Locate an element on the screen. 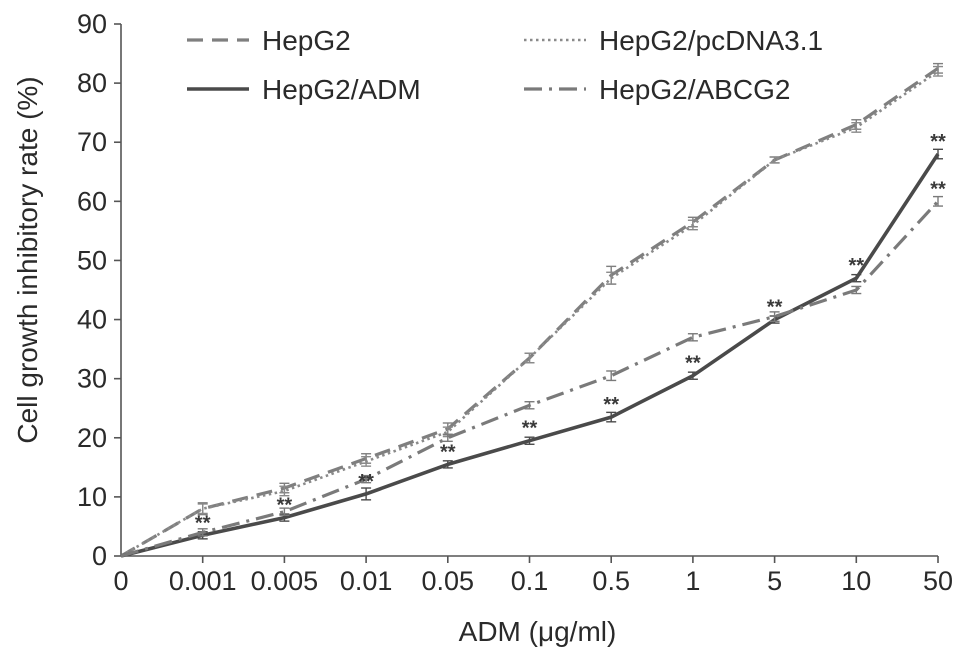 The image size is (969, 661). legend-label: HepG2/pcDNA3.1 is located at coordinates (711, 40).